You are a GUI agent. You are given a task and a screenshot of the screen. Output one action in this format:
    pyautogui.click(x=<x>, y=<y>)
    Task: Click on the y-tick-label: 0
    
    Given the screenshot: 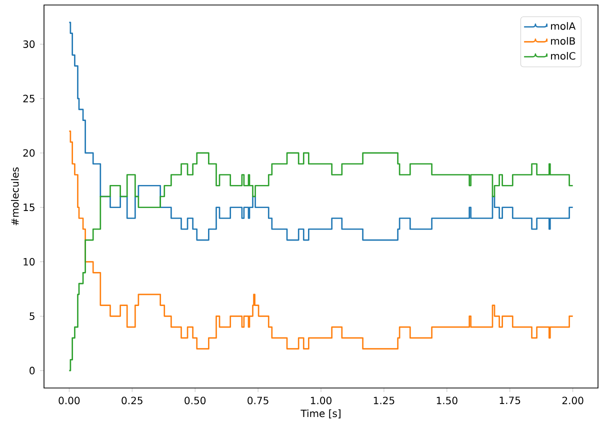 What is the action you would take?
    pyautogui.click(x=32, y=370)
    